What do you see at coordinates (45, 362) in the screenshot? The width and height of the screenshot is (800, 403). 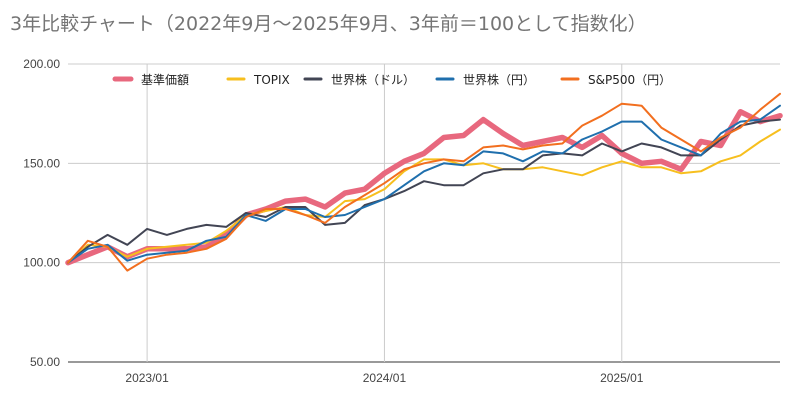 I see `y-tick-label: 50.00` at bounding box center [45, 362].